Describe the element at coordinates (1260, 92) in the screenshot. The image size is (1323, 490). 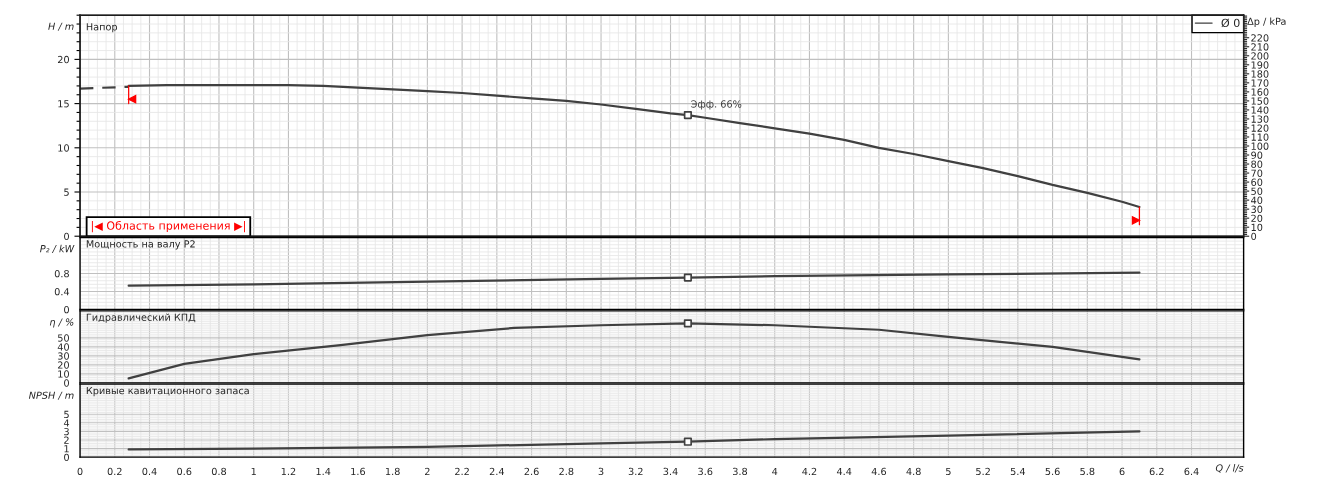
I see `y2-tick-label: 160` at that location.